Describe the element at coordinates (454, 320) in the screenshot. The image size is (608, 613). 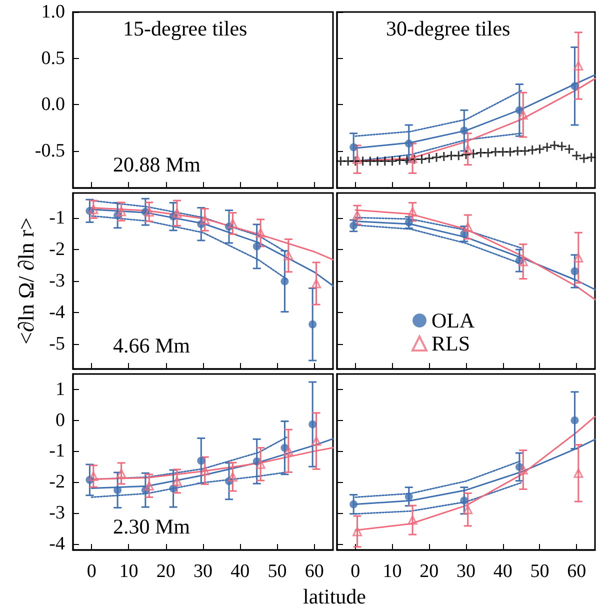
I see `legend-label: OLA` at that location.